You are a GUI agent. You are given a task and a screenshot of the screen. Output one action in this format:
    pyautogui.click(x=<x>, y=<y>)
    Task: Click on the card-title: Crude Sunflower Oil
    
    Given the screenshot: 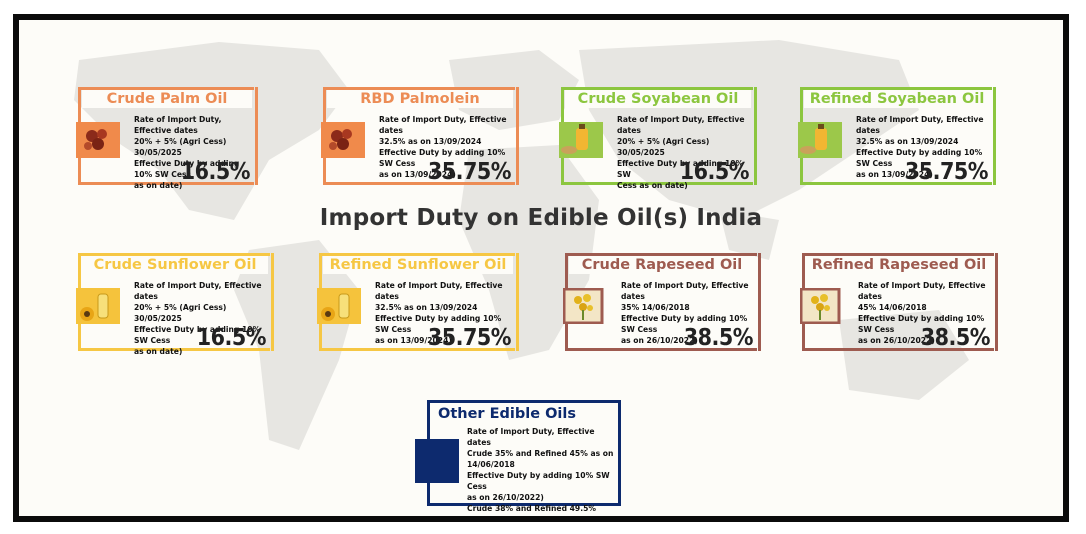 What is the action you would take?
    pyautogui.click(x=175, y=265)
    